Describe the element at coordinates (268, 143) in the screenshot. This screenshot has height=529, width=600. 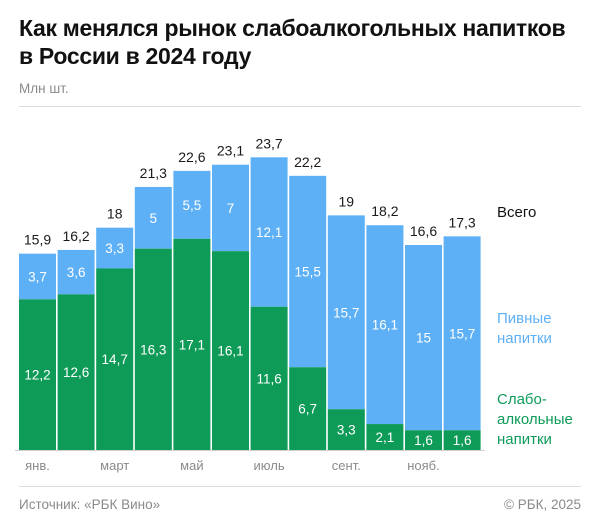
I see `bar-label-total: 23,7` at that location.